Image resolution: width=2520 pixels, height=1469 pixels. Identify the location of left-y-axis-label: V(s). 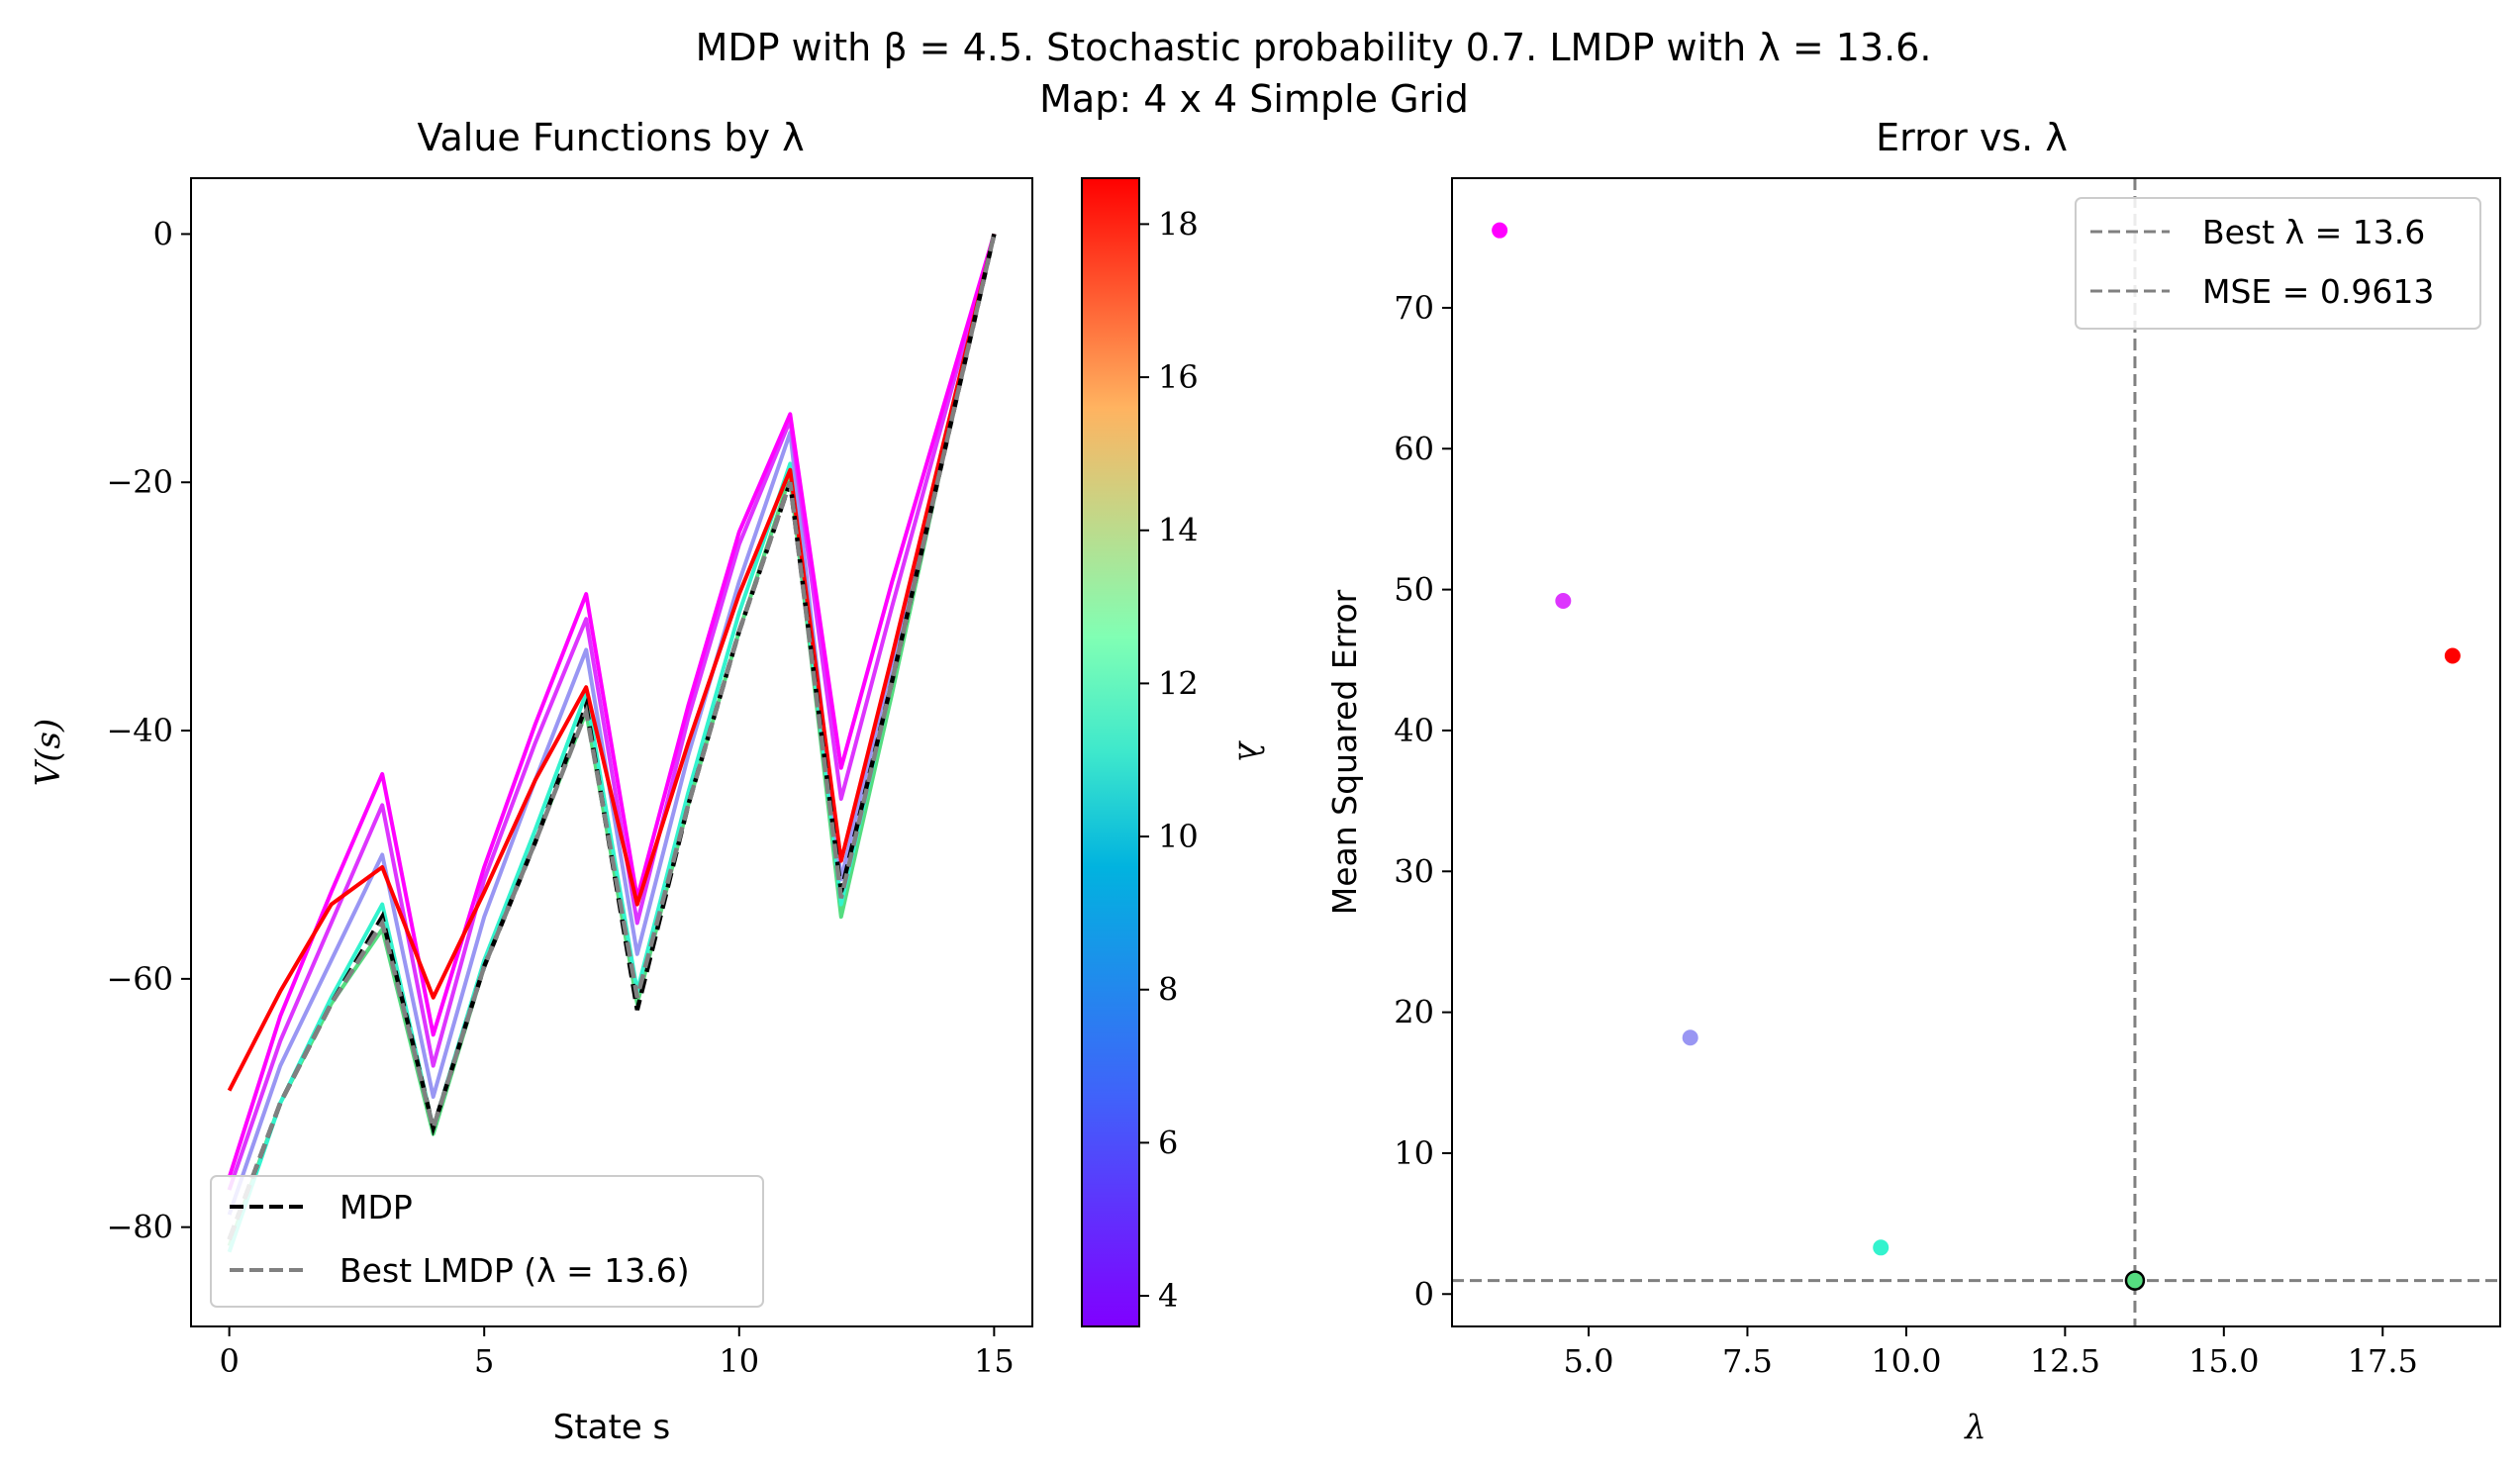
(48, 753).